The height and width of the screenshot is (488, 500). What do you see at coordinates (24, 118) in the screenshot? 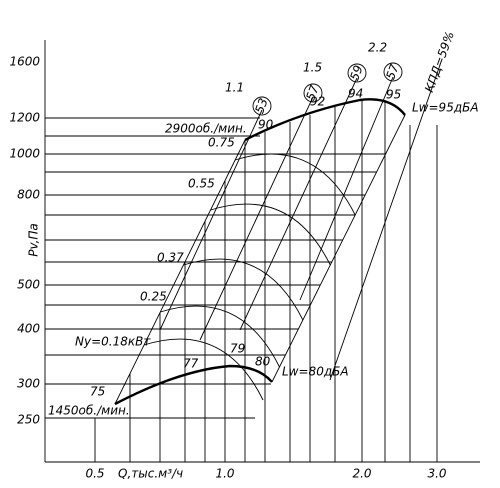
I see `y-tick-label: 1200` at bounding box center [24, 118].